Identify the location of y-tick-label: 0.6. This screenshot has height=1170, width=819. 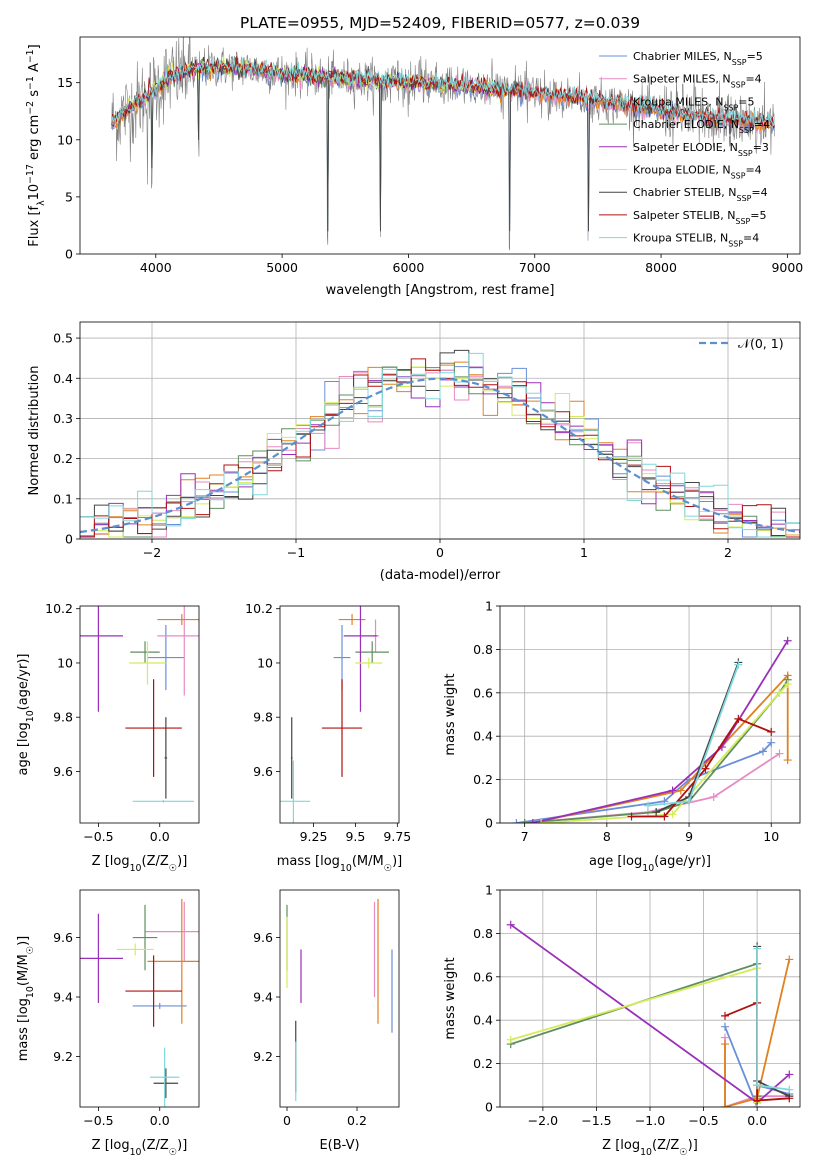
(483, 976).